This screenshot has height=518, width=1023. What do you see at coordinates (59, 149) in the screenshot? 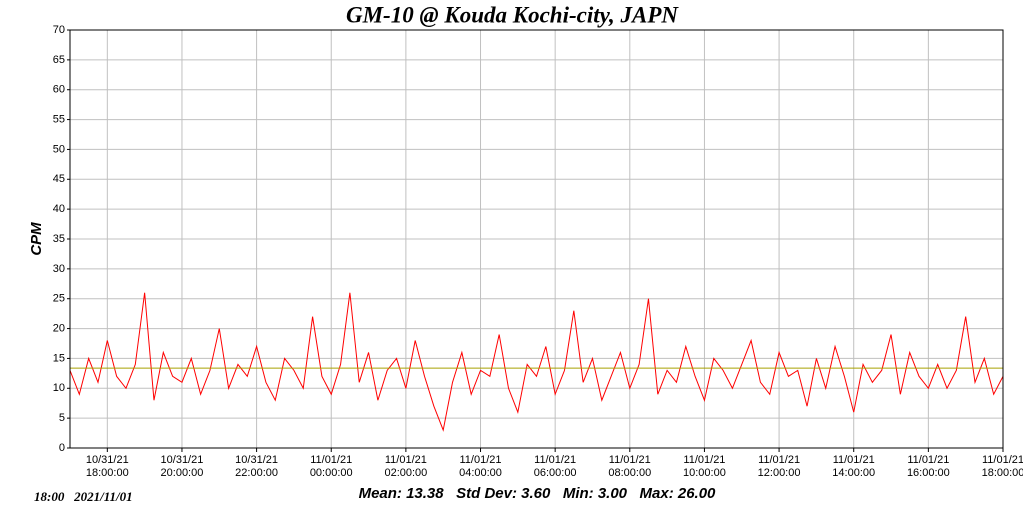
I see `y-tick-label: 50` at bounding box center [59, 149].